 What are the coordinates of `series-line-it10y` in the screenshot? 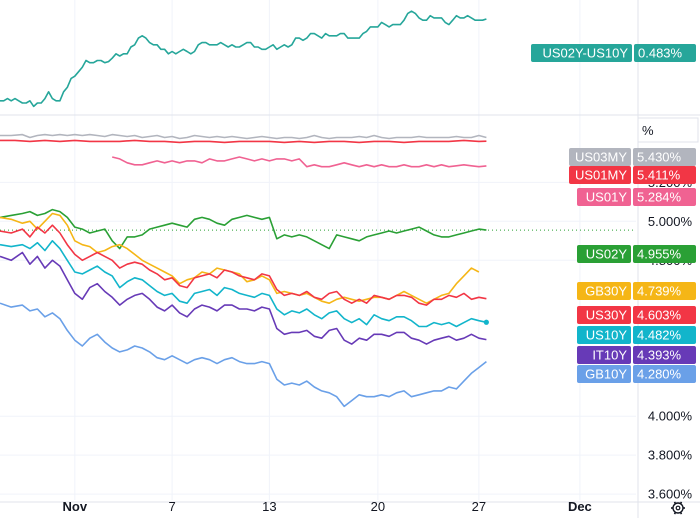 It's located at (243, 298).